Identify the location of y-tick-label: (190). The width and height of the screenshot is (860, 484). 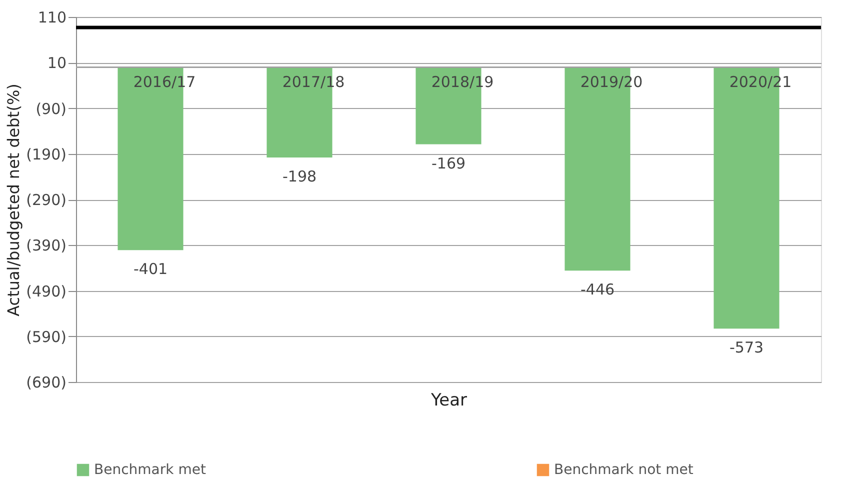
(46, 154).